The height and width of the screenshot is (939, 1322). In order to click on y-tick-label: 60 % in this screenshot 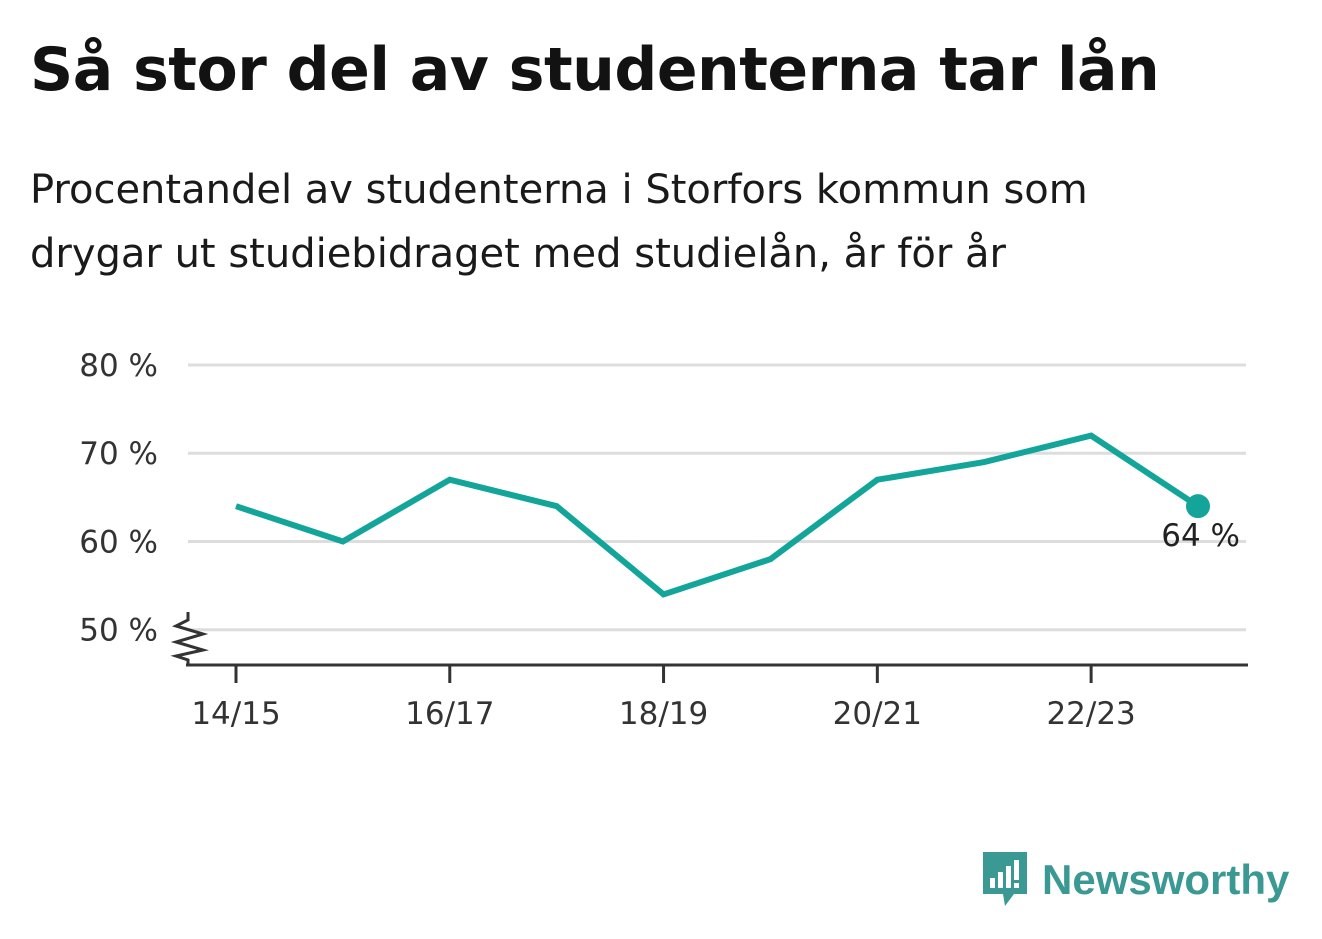, I will do `click(118, 542)`.